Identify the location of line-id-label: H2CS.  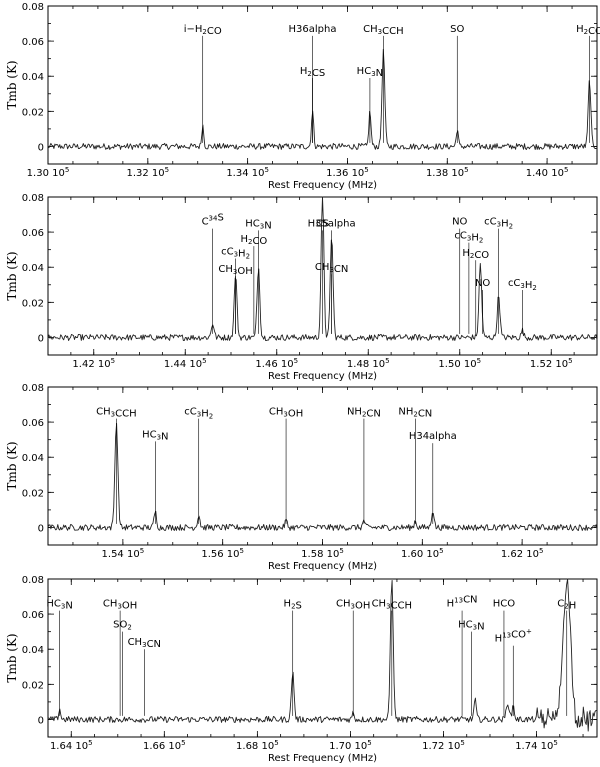
(312, 72).